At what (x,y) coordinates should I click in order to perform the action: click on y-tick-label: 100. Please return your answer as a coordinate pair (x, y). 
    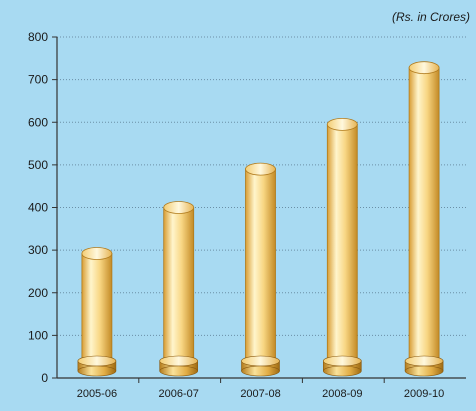
    Looking at the image, I should click on (38, 335).